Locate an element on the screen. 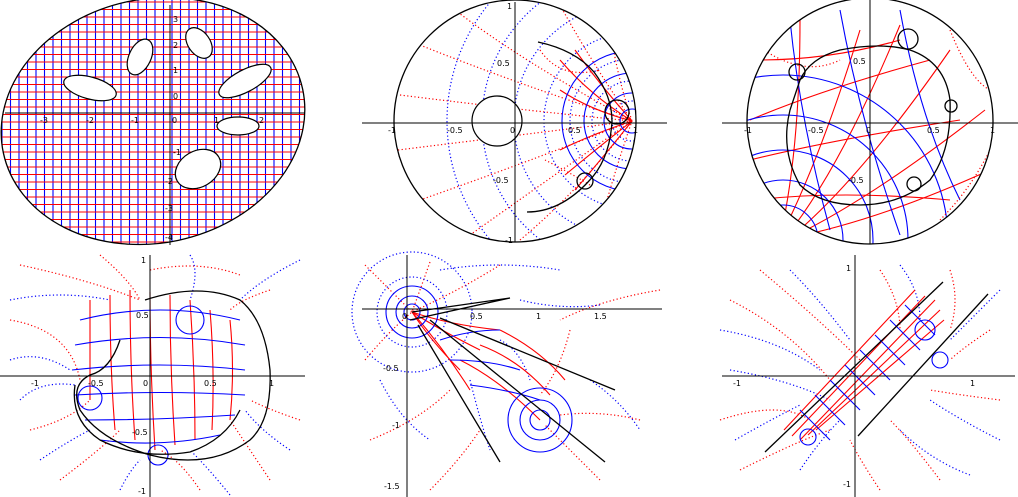  x-tick-labels: -3 -2 -1 0 1 2 is located at coordinates (152, 120).